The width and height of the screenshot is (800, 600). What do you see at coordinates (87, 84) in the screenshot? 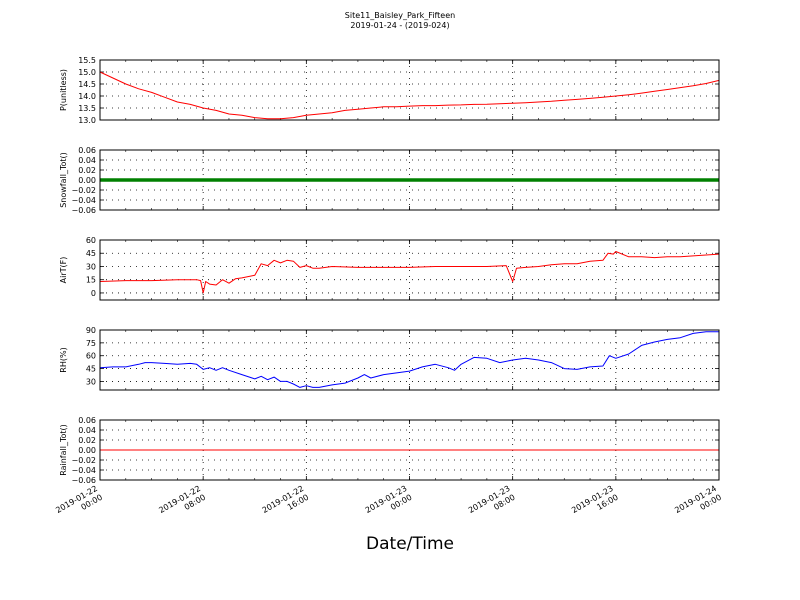
I see `y-tick-label: 14.5` at bounding box center [87, 84].